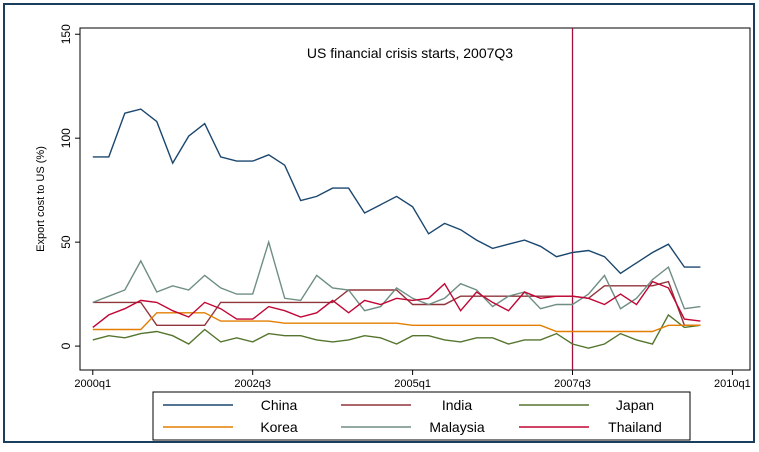 The width and height of the screenshot is (759, 452). What do you see at coordinates (421, 416) in the screenshot?
I see `legend` at bounding box center [421, 416].